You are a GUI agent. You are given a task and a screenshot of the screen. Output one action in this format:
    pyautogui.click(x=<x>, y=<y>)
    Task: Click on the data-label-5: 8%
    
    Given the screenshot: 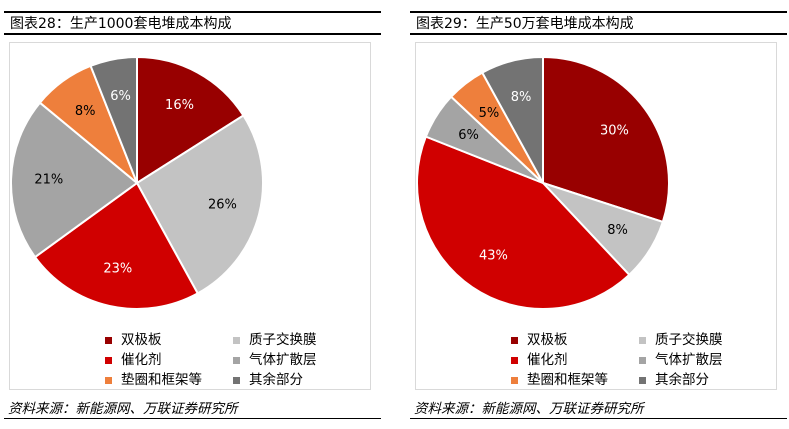 What is the action you would take?
    pyautogui.click(x=521, y=97)
    